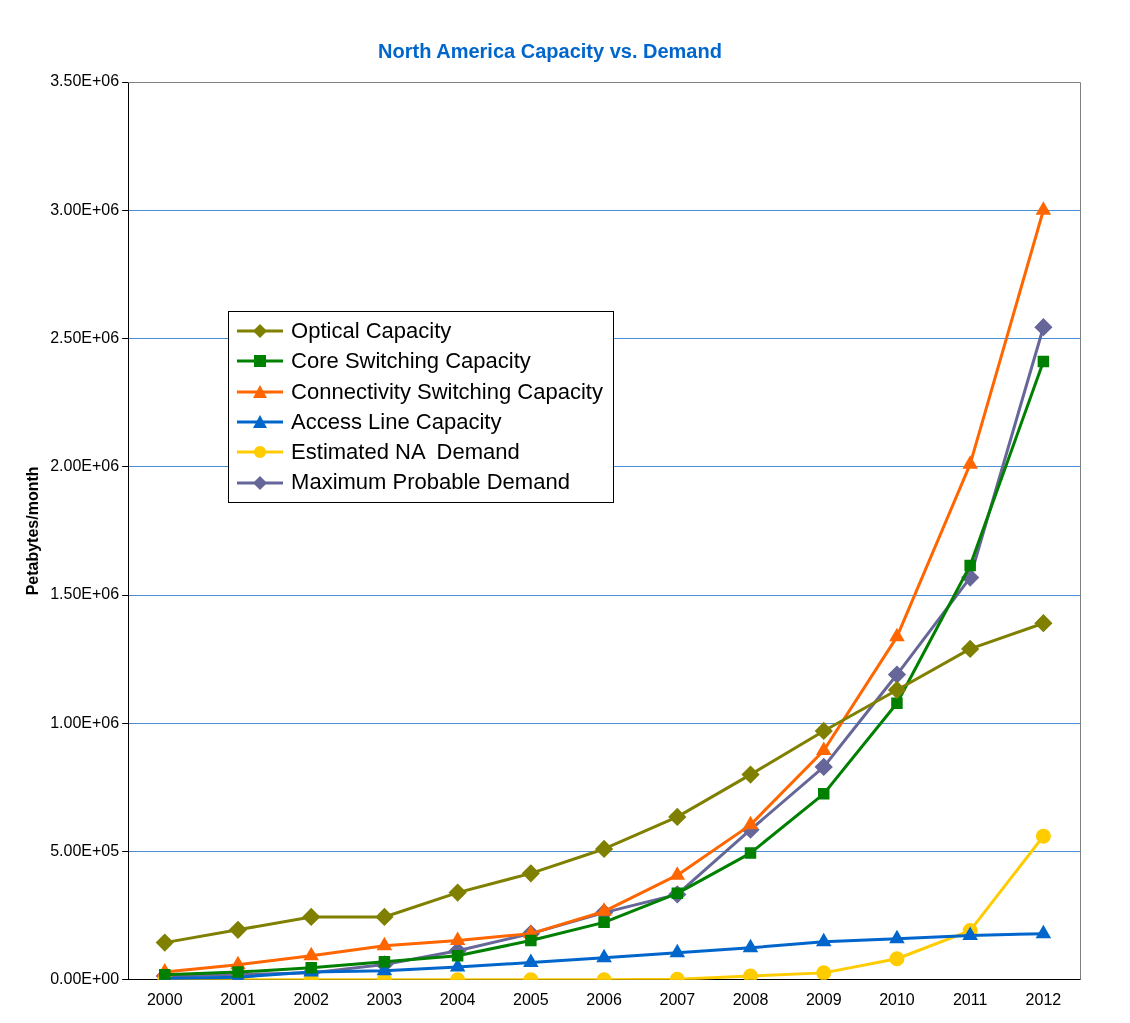 The width and height of the screenshot is (1130, 1023). Describe the element at coordinates (531, 999) in the screenshot. I see `x-tick-label: 2005` at that location.